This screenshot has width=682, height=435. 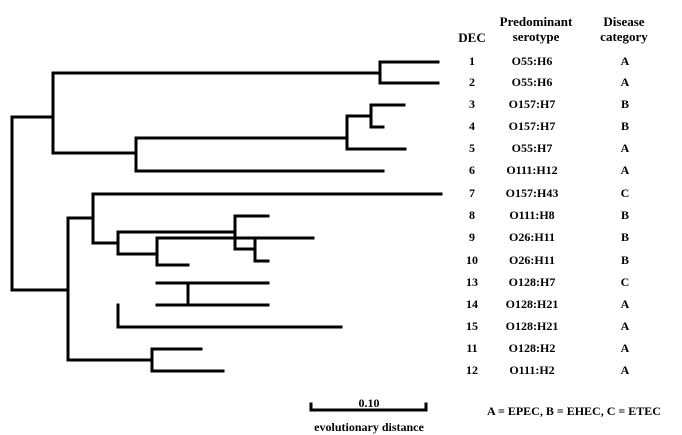 What do you see at coordinates (369, 427) in the screenshot?
I see `scale-bar-caption: evolutionary distance` at bounding box center [369, 427].